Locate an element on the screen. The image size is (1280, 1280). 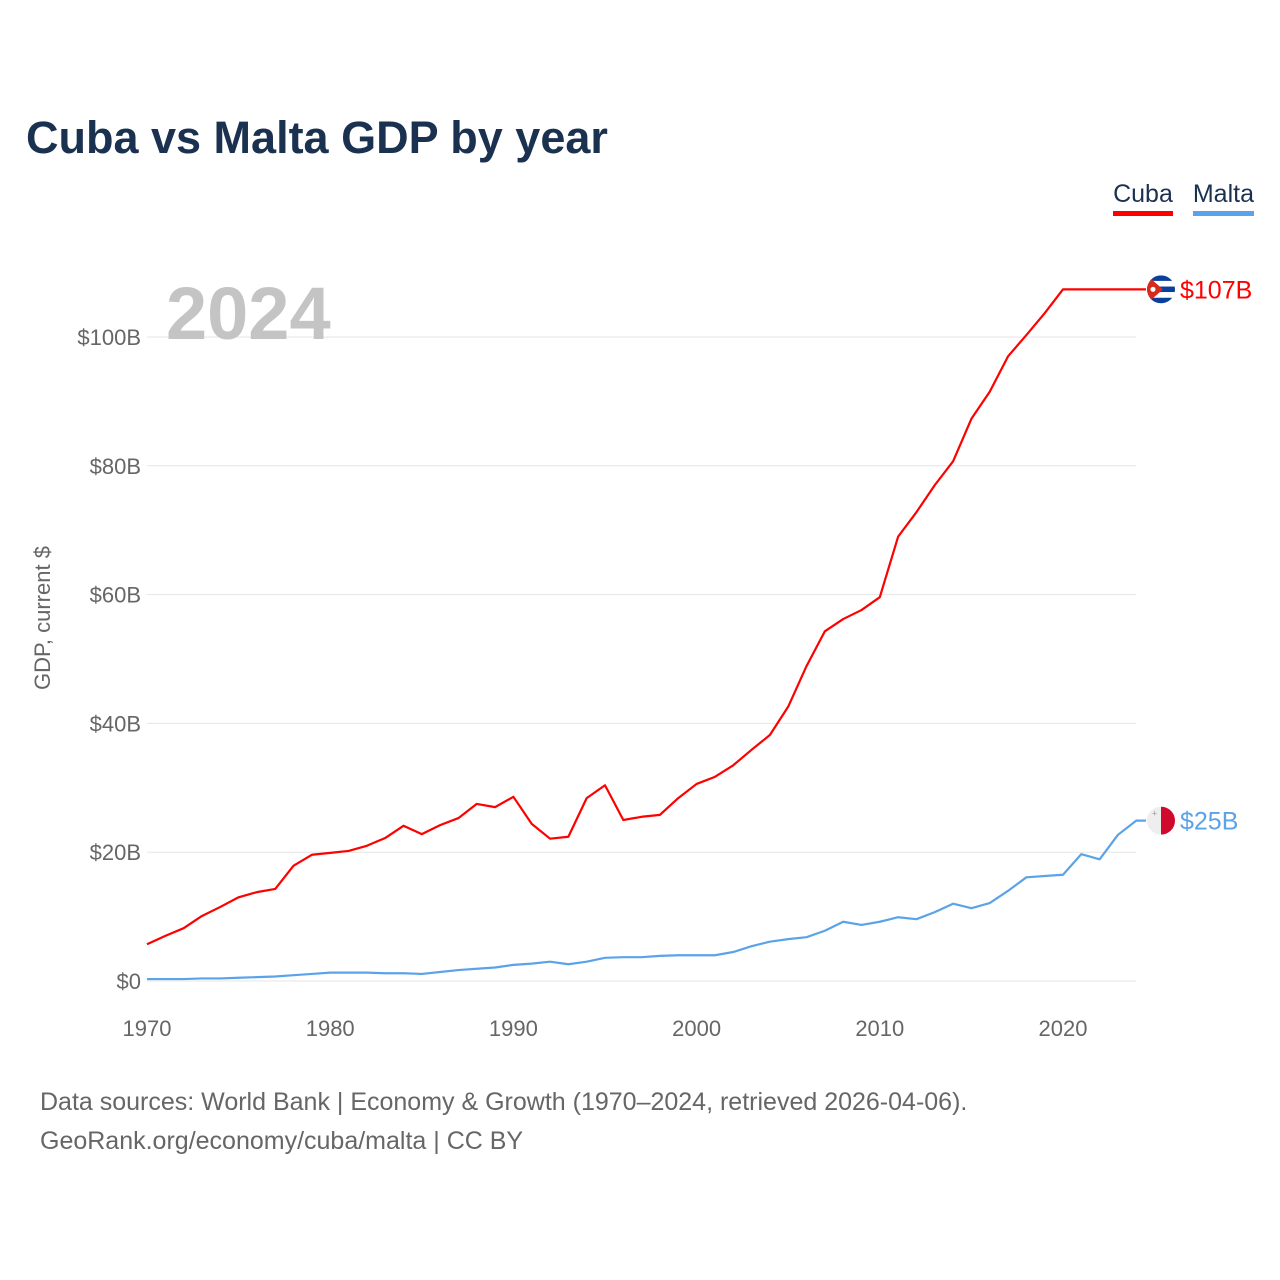
chart-title: Cuba vs Malta GDP by year is located at coordinates (317, 137).